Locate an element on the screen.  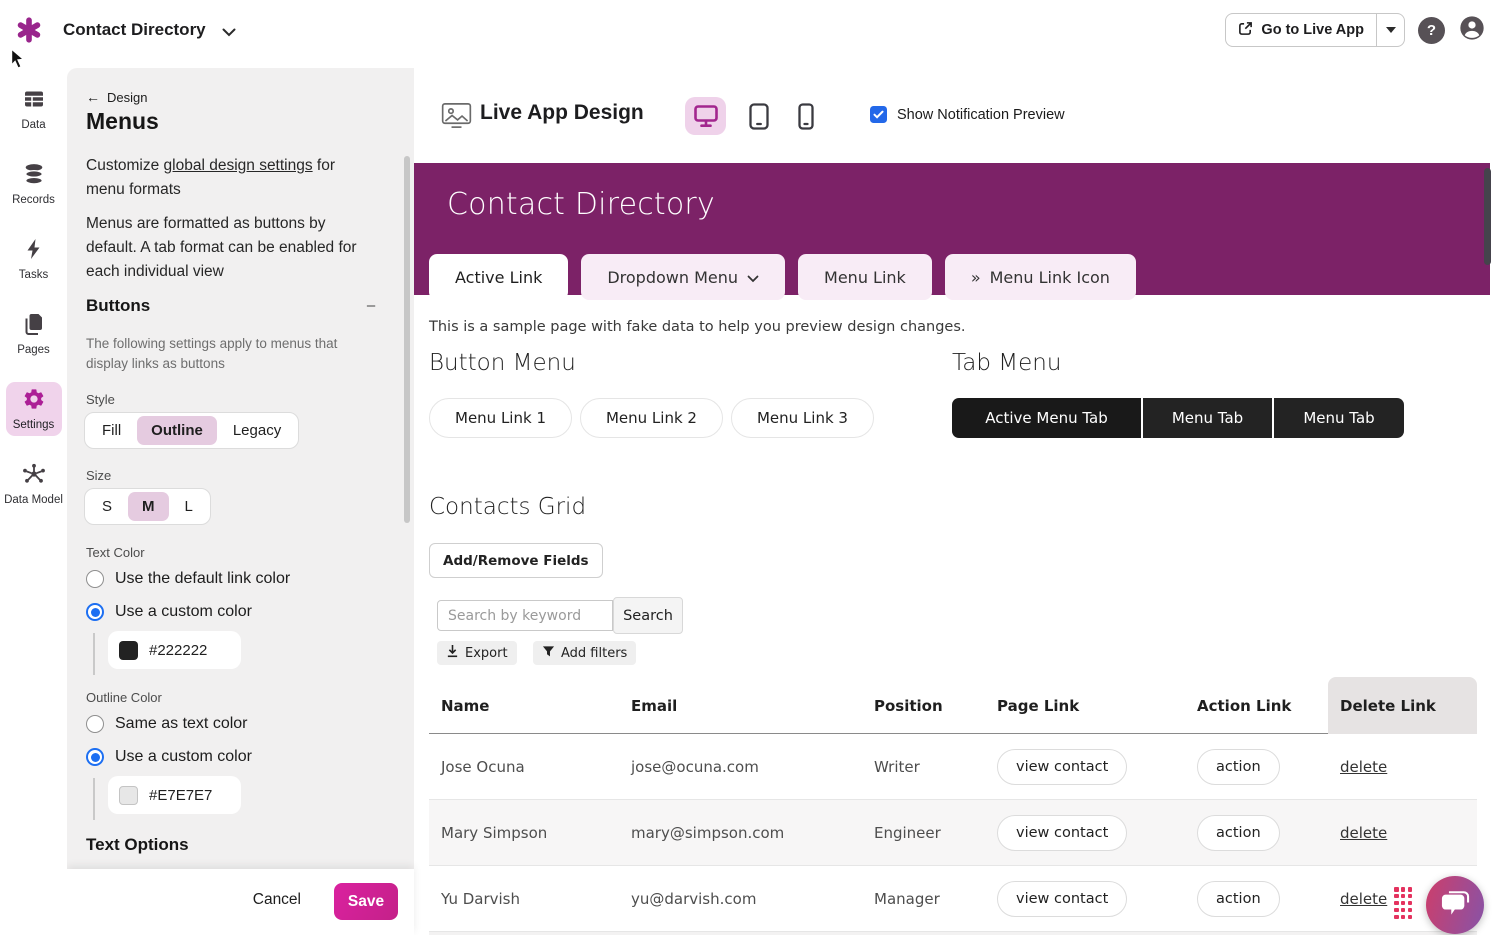
account-button is located at coordinates (1472, 30).